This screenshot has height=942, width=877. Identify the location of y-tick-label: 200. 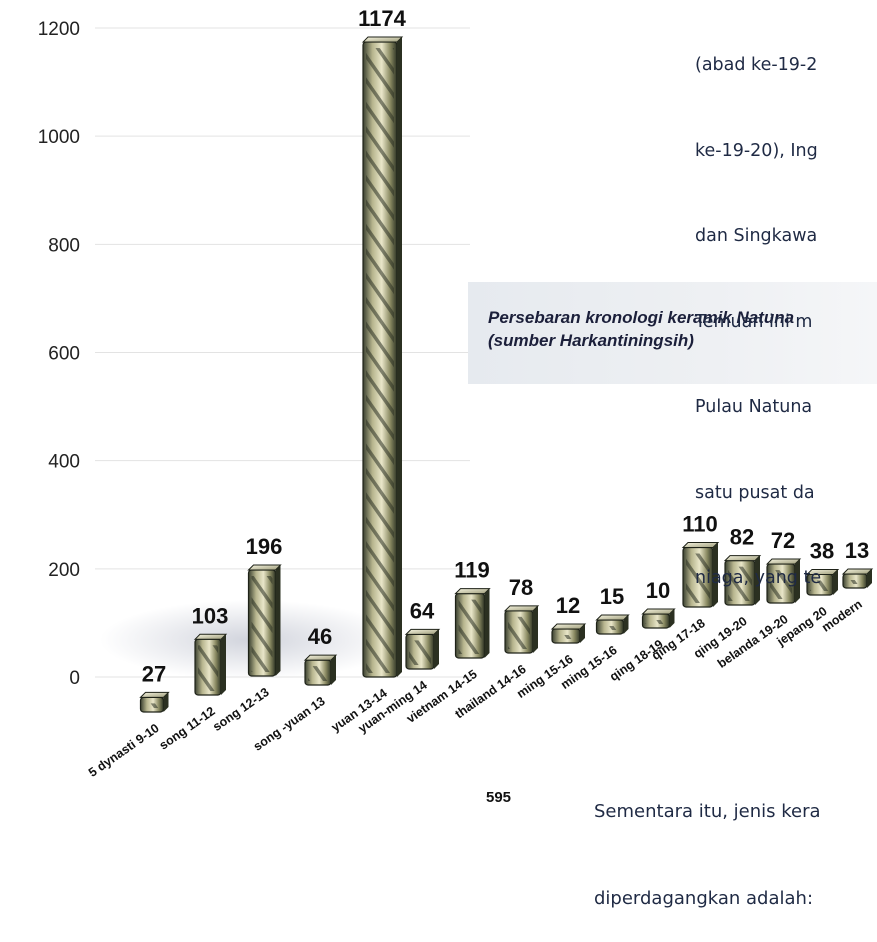
(64, 570).